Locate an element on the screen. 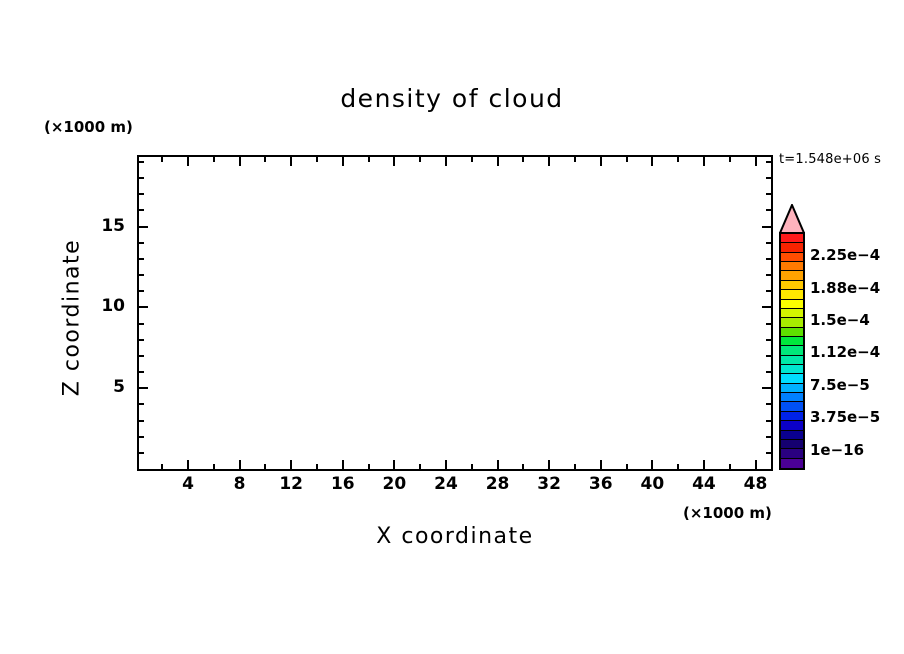 Image resolution: width=904 pixels, height=654 pixels. x-axis-tick-label: 40 is located at coordinates (652, 484).